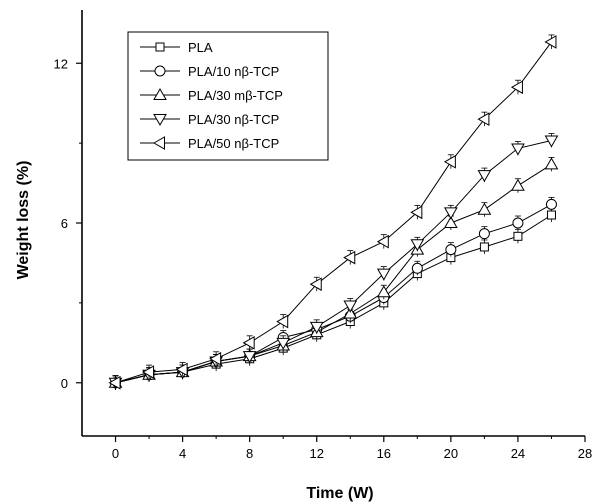  Describe the element at coordinates (233, 119) in the screenshot. I see `legend-label: PLA/30 nβ-TCP` at that location.